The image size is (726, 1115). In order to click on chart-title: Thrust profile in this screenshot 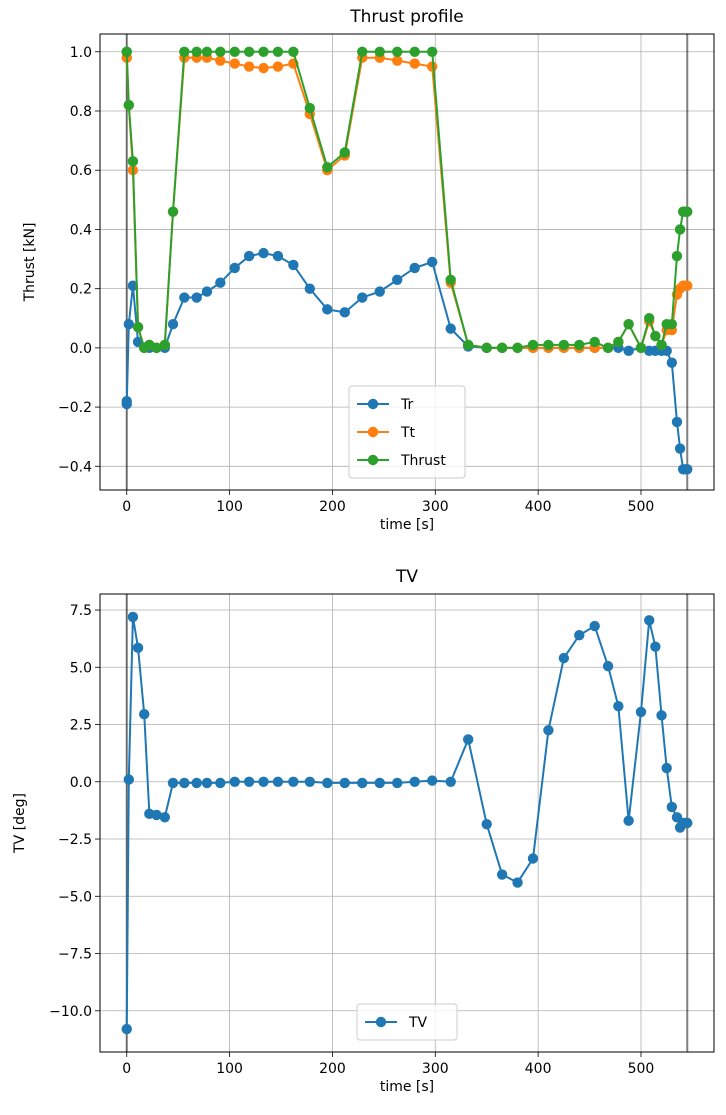, I will do `click(406, 17)`.